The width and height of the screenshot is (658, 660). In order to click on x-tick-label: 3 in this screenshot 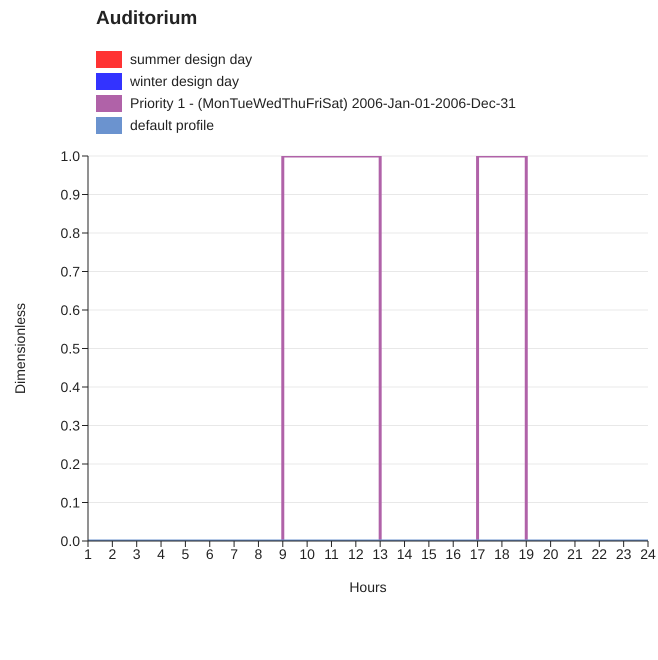, I will do `click(136, 554)`.